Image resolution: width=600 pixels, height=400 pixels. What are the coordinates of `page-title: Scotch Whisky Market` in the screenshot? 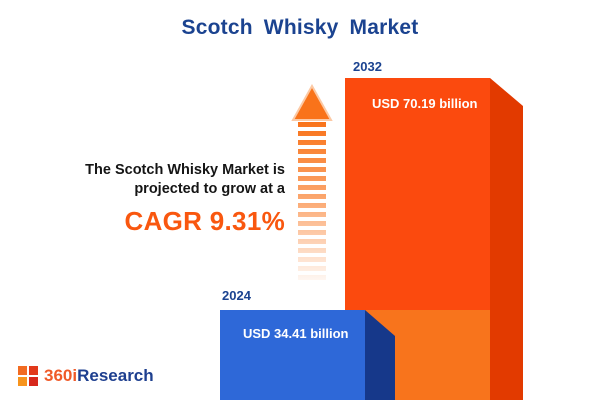 It's located at (300, 27).